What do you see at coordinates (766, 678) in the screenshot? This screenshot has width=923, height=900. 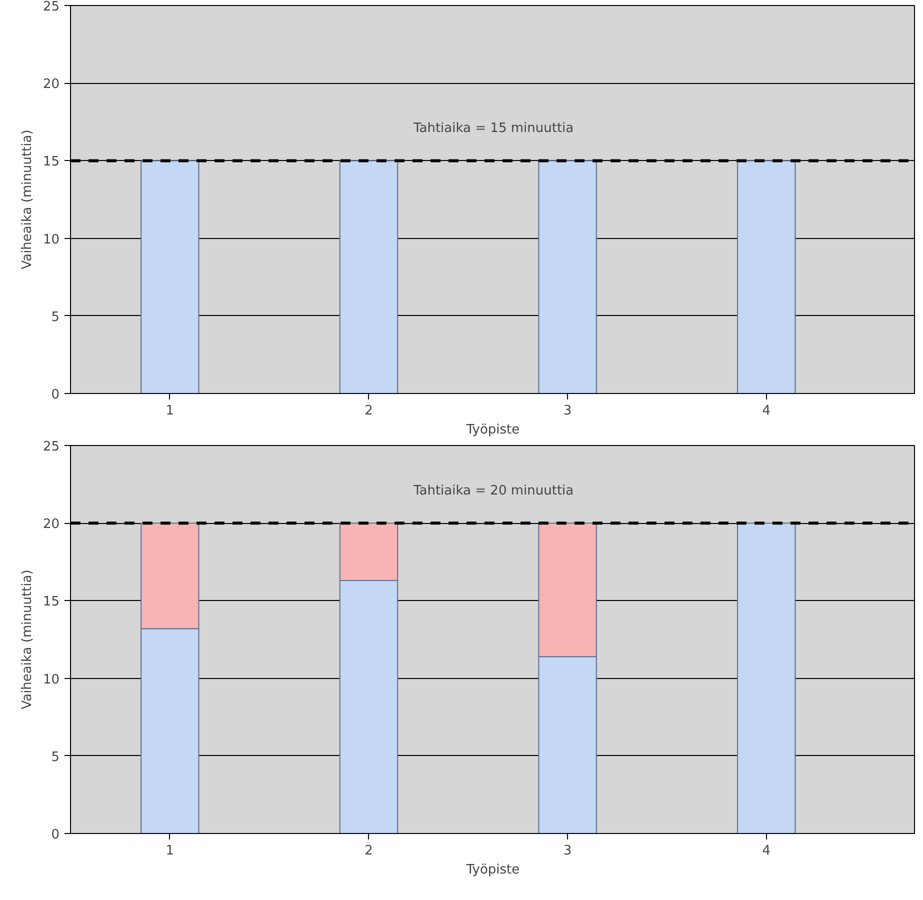 I see `bar` at bounding box center [766, 678].